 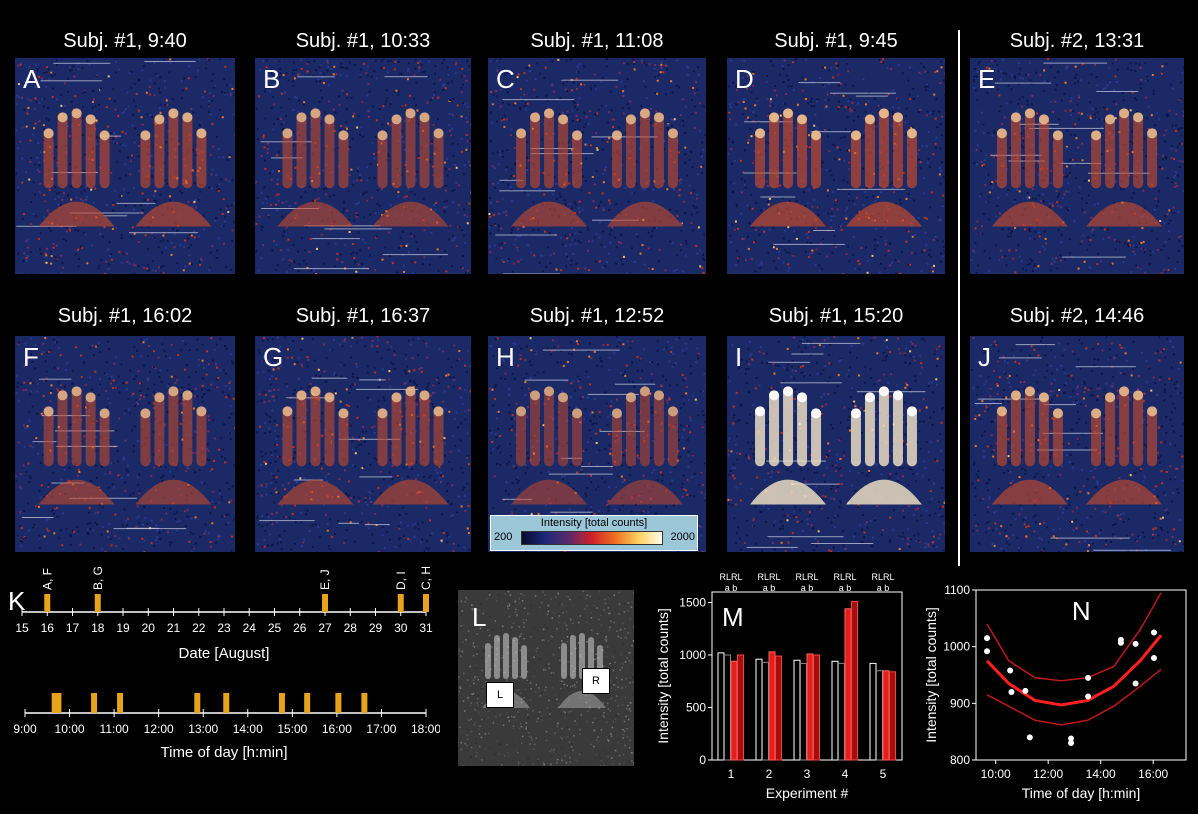 What do you see at coordinates (125, 444) in the screenshot?
I see `panel-image-f: F` at bounding box center [125, 444].